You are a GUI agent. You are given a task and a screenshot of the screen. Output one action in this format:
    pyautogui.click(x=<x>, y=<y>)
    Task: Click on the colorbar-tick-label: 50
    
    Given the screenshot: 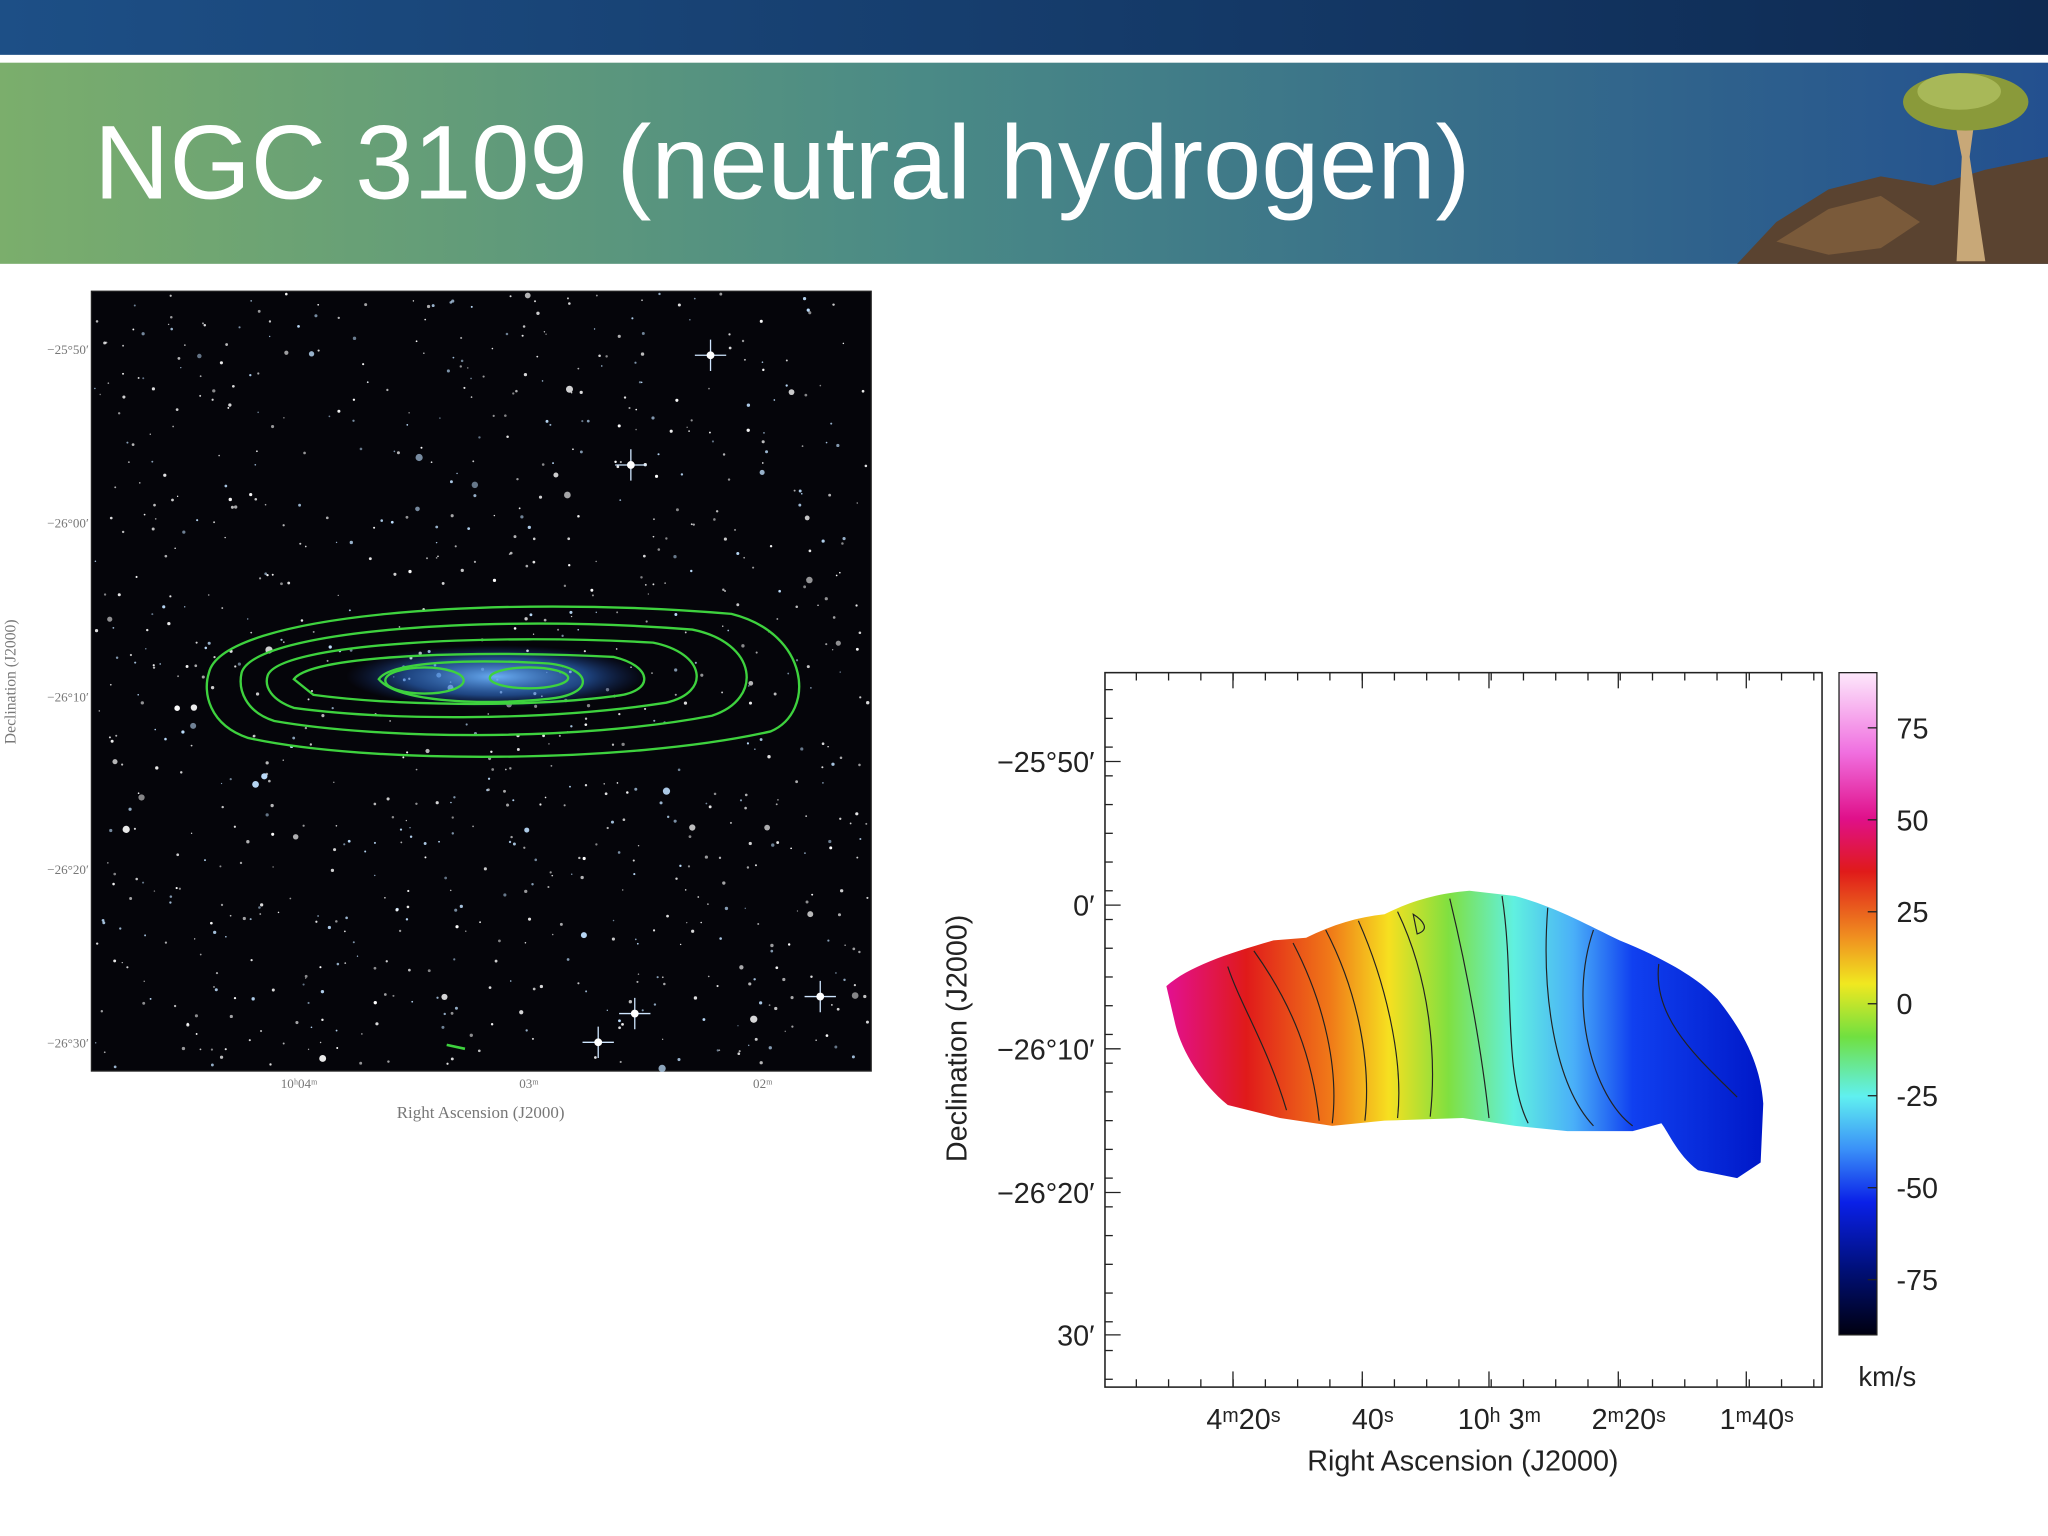 What is the action you would take?
    pyautogui.click(x=1912, y=821)
    